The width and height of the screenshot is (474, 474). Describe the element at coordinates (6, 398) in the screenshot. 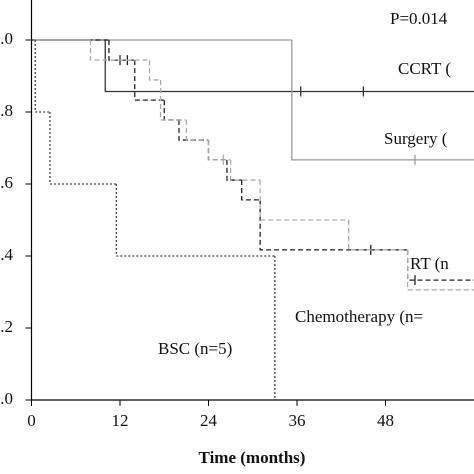

I see `y-tick-label: 0.0` at that location.